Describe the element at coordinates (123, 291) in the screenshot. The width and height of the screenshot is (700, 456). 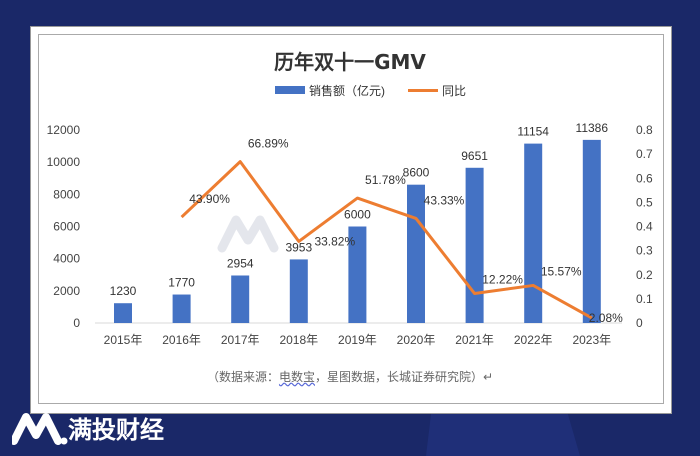
I see `bar-label: 1230` at that location.